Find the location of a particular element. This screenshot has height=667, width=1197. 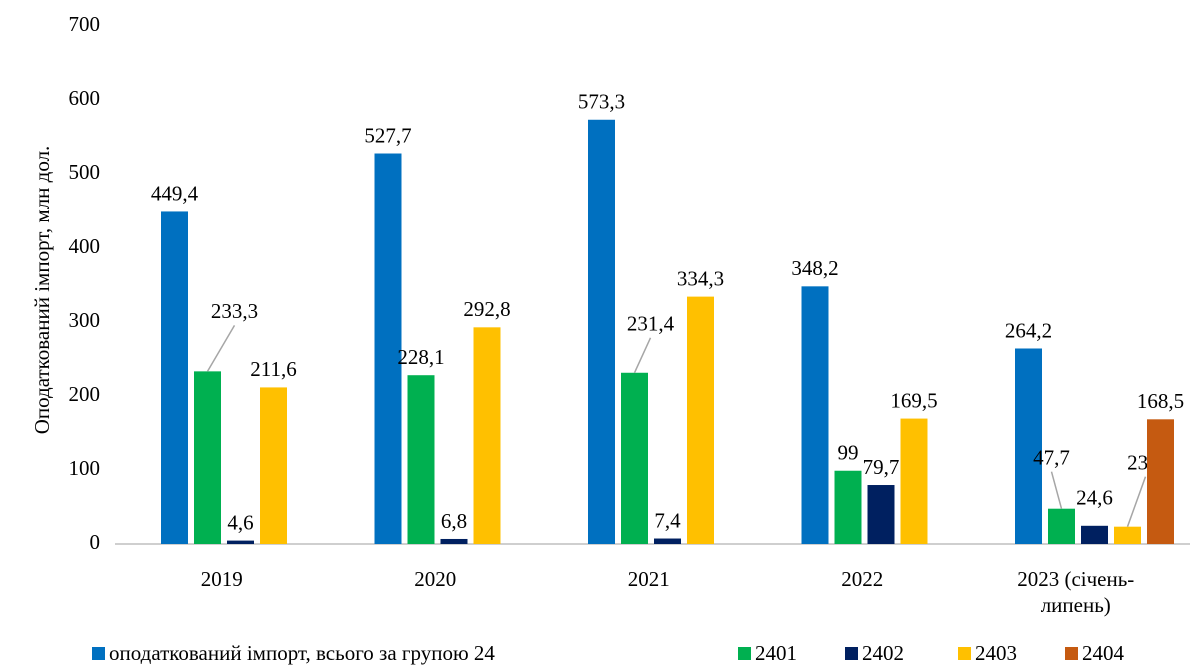

y-tick-label: 300 is located at coordinates (85, 320).